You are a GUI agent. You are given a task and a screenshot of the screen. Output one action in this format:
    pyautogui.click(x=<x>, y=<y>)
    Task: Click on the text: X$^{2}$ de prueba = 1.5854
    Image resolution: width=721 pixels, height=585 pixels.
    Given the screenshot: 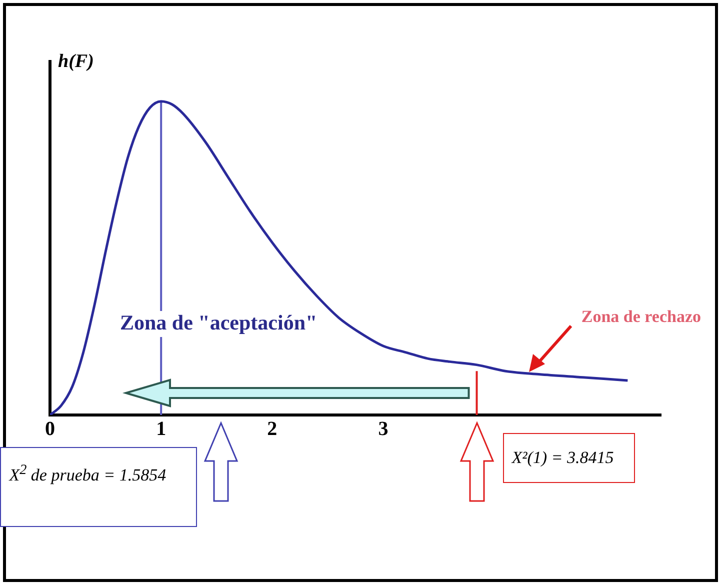 What is the action you would take?
    pyautogui.click(x=99, y=487)
    